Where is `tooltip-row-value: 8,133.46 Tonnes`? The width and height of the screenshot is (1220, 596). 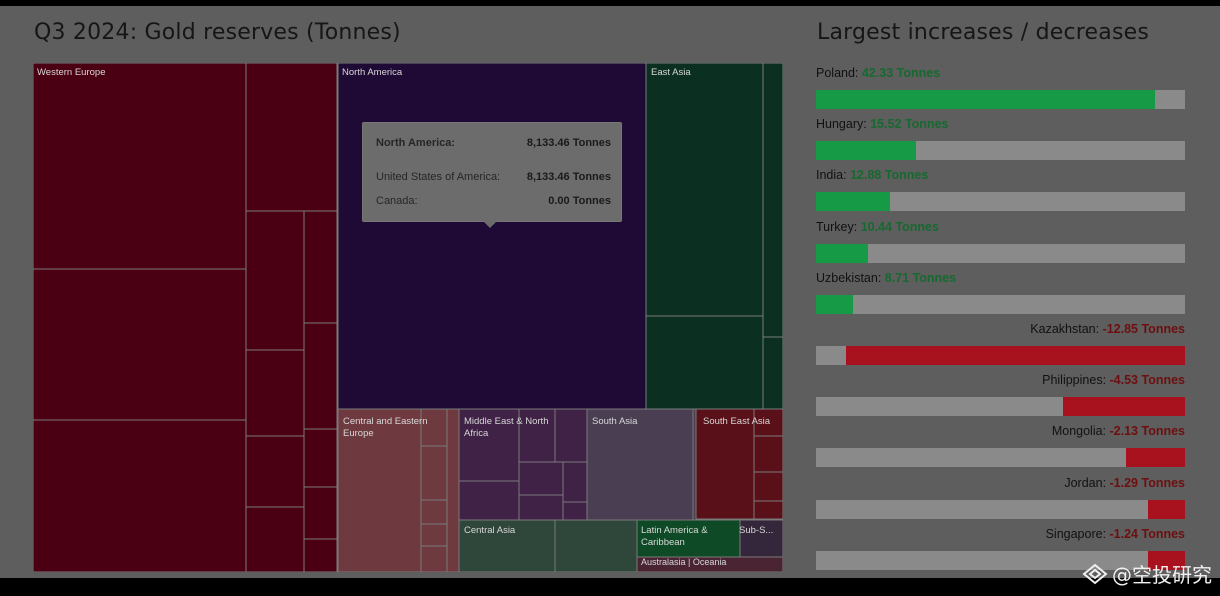 tooltip-row-value: 8,133.46 Tonnes is located at coordinates (568, 177).